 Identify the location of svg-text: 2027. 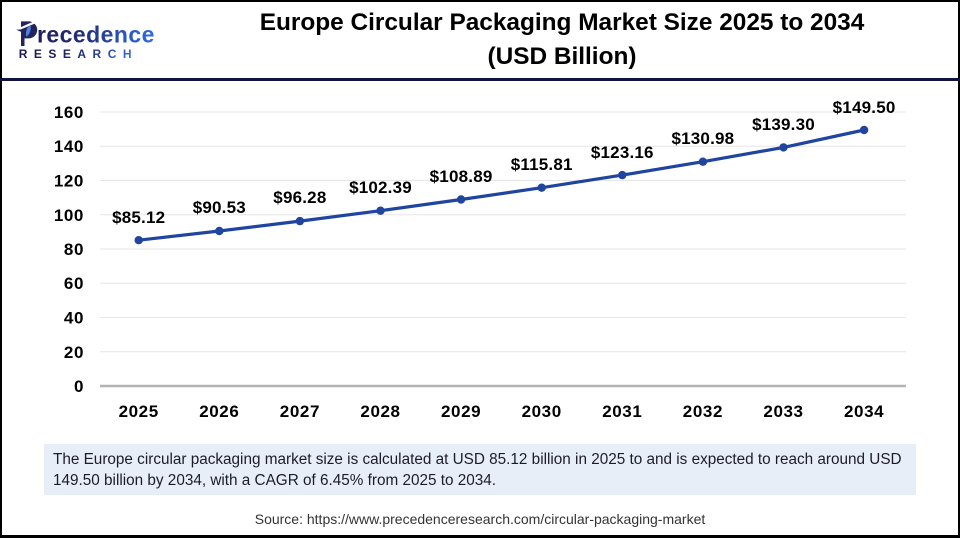
(300, 411).